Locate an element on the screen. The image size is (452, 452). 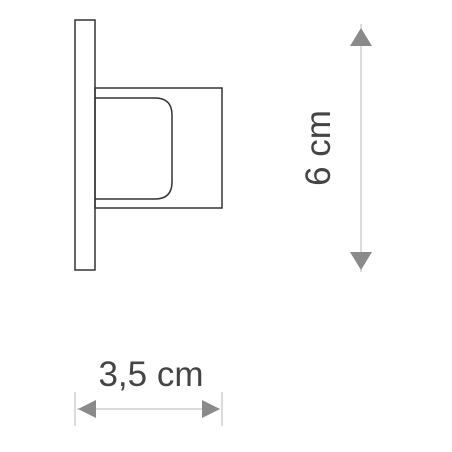
arrow-up-icon is located at coordinates (361, 37).